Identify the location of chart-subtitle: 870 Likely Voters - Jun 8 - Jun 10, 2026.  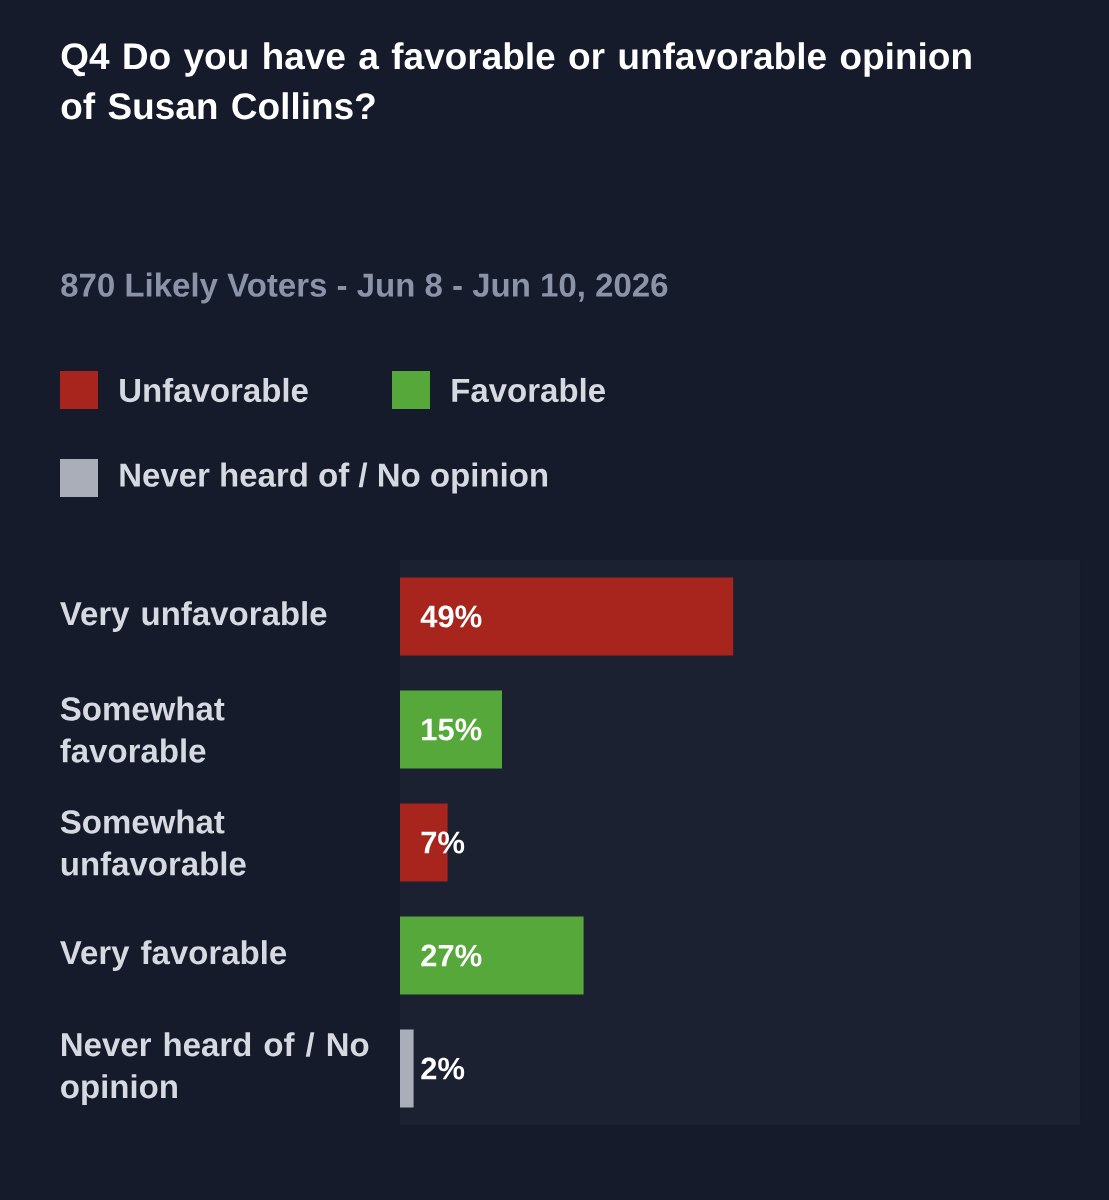
(364, 288).